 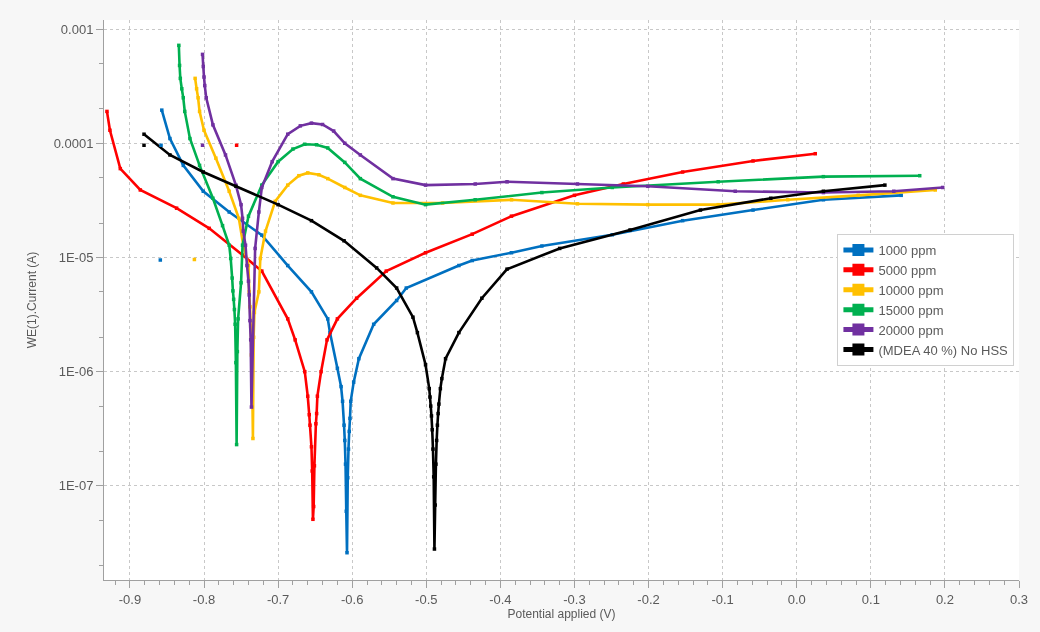 What do you see at coordinates (561, 613) in the screenshot?
I see `x-axis-title: Potential applied (V)` at bounding box center [561, 613].